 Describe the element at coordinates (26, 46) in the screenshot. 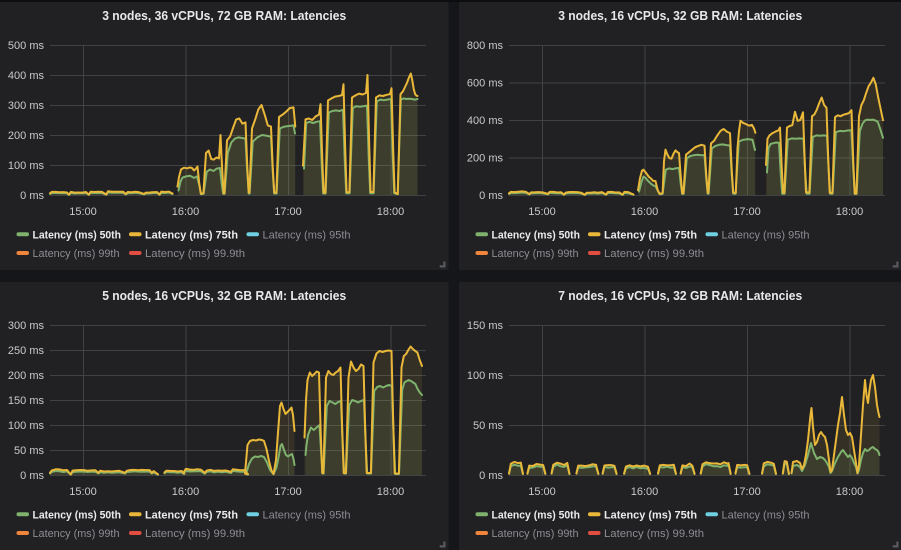

I see `svg-text: 500 ms` at that location.